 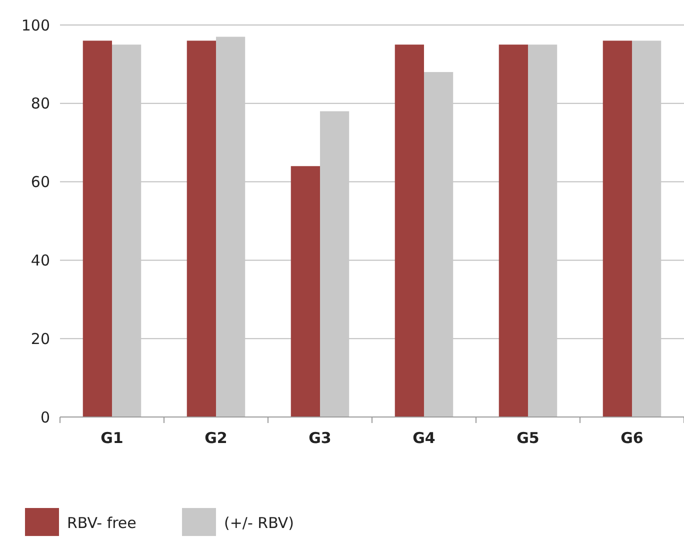 What do you see at coordinates (40, 339) in the screenshot?
I see `y-tick-label: 20` at bounding box center [40, 339].